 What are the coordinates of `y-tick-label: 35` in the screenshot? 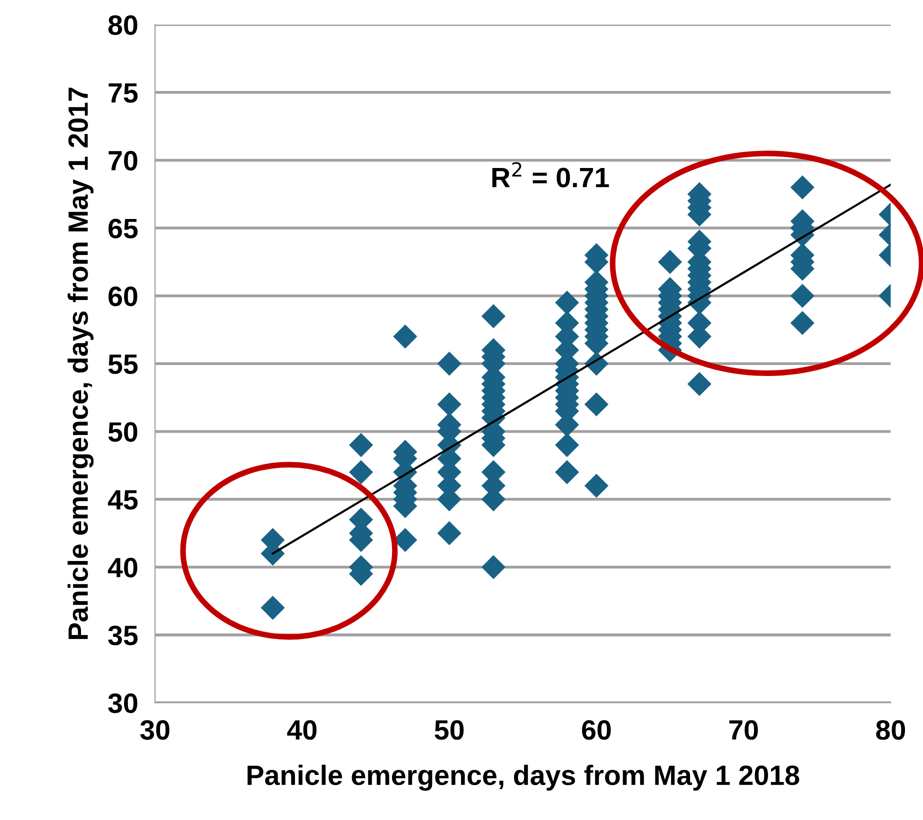 It's located at (123, 636).